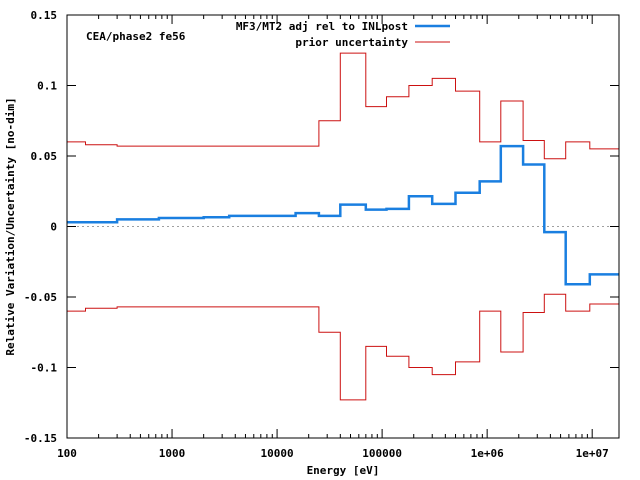 This screenshot has height=480, width=640. Describe the element at coordinates (351, 42) in the screenshot. I see `legend-label-prior-uncertainty: prior uncertainty` at that location.